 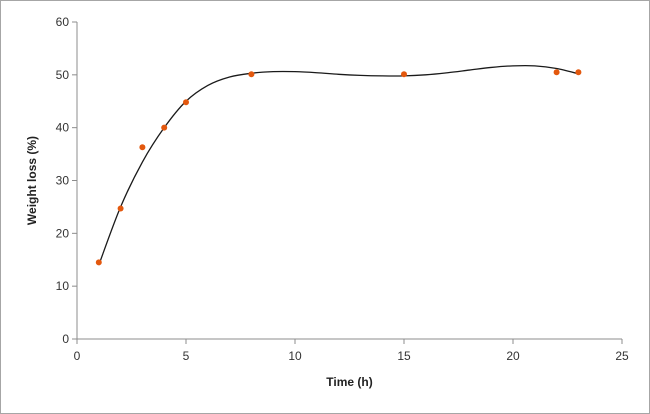 I want to click on x-tick-label: 15, so click(x=404, y=356).